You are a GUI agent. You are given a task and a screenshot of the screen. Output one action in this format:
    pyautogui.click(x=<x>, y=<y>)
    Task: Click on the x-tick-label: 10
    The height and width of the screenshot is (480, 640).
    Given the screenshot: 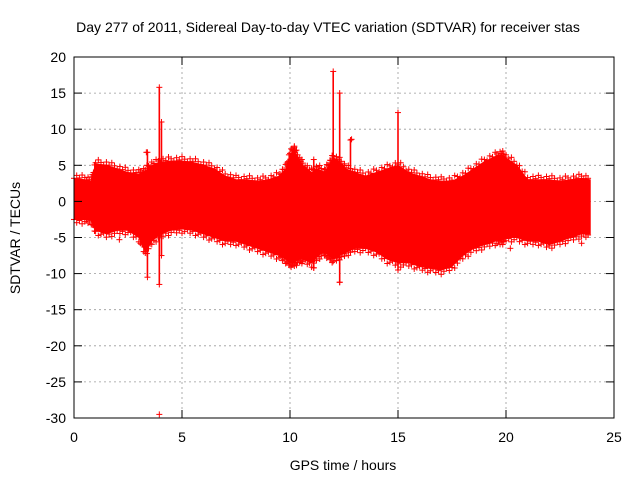 What is the action you would take?
    pyautogui.click(x=290, y=437)
    